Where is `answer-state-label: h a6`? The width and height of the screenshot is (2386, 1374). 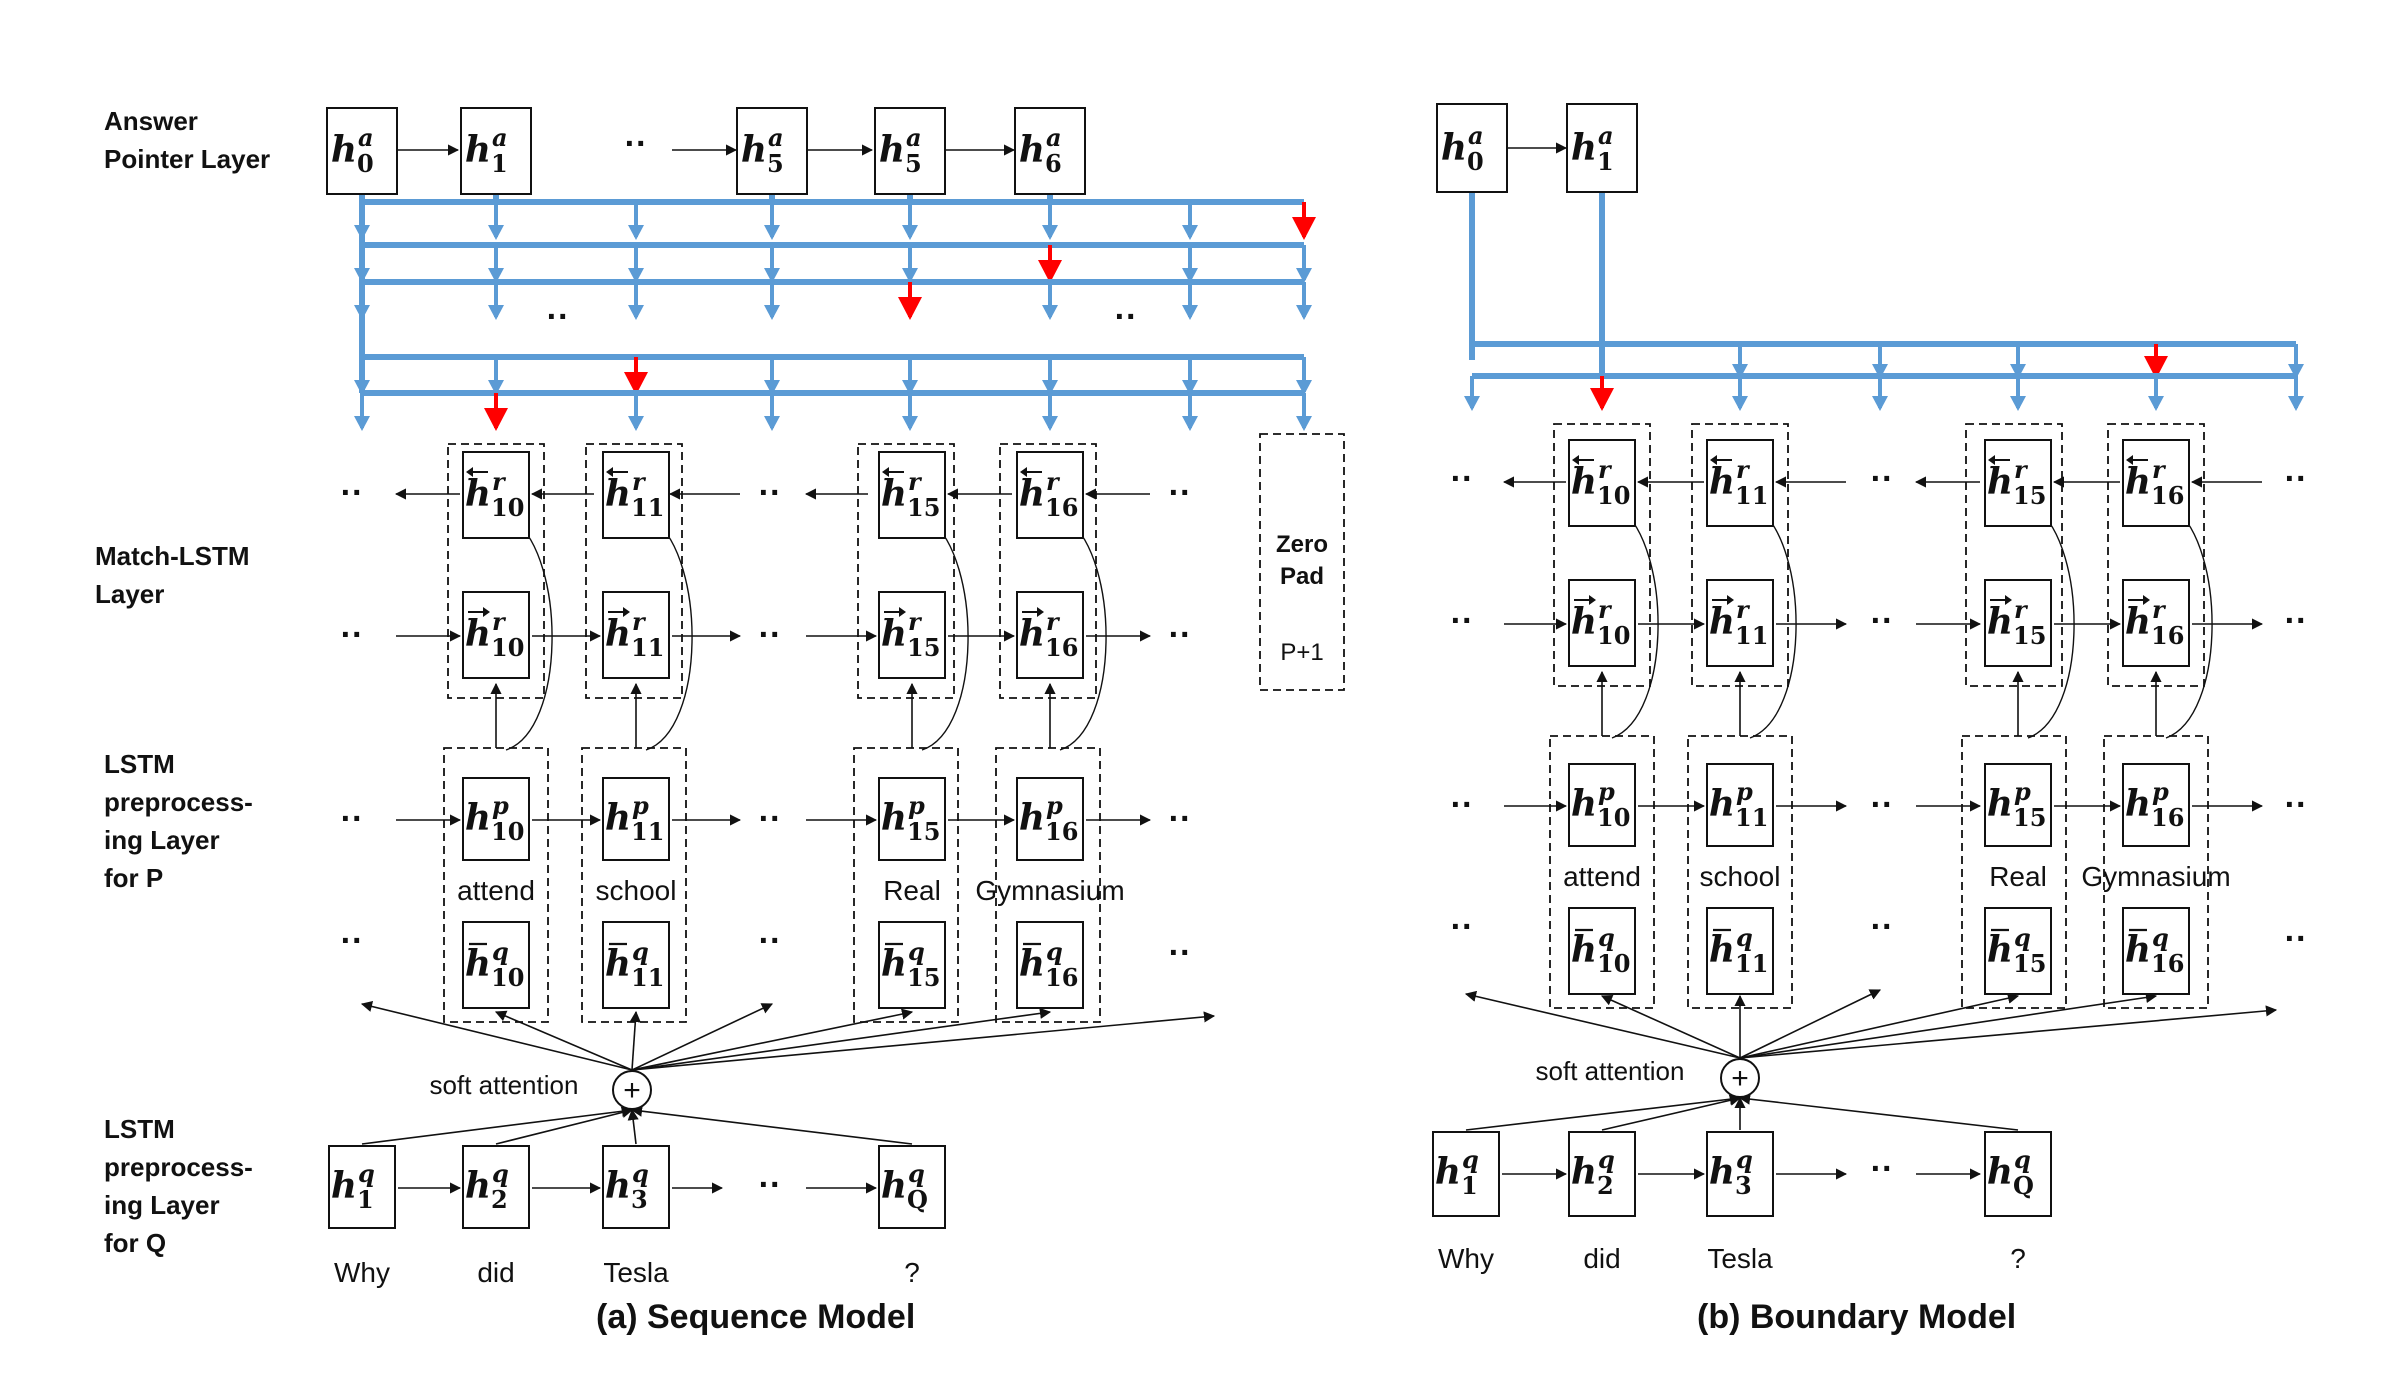
answer-state-label: h a6 is located at coordinates (1040, 150).